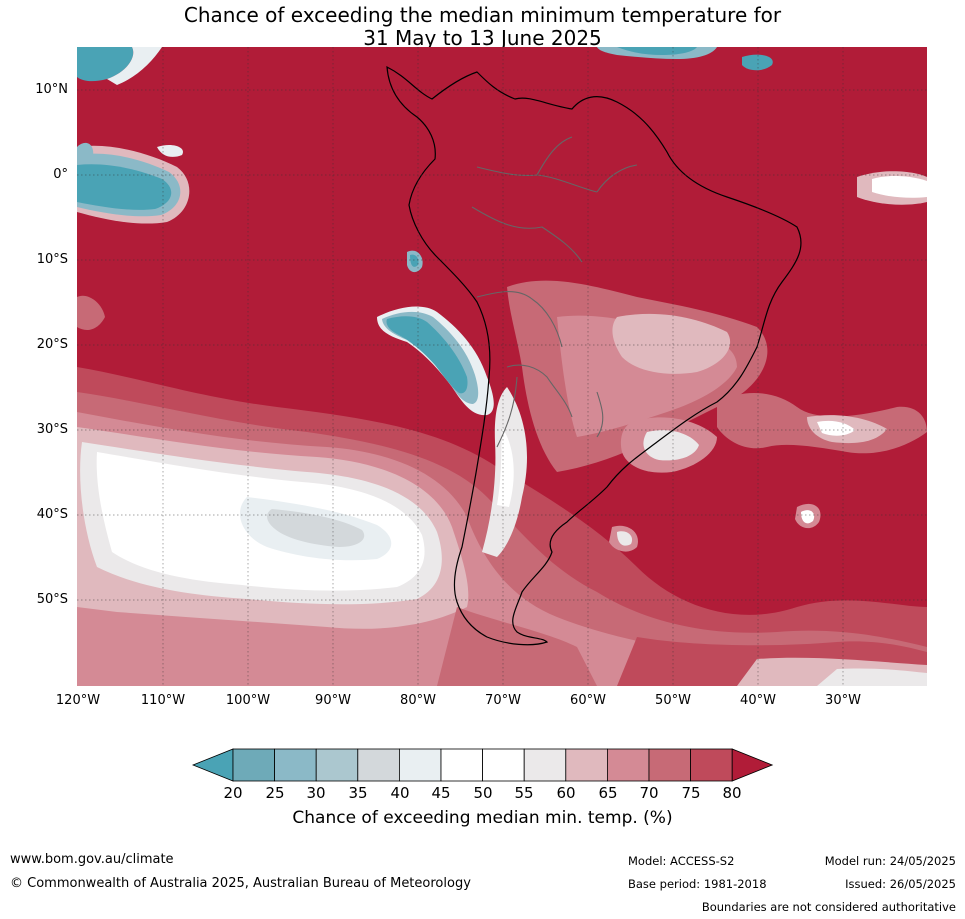 The height and width of the screenshot is (919, 965). What do you see at coordinates (52, 514) in the screenshot?
I see `lat-label-40s: 40°S` at bounding box center [52, 514].